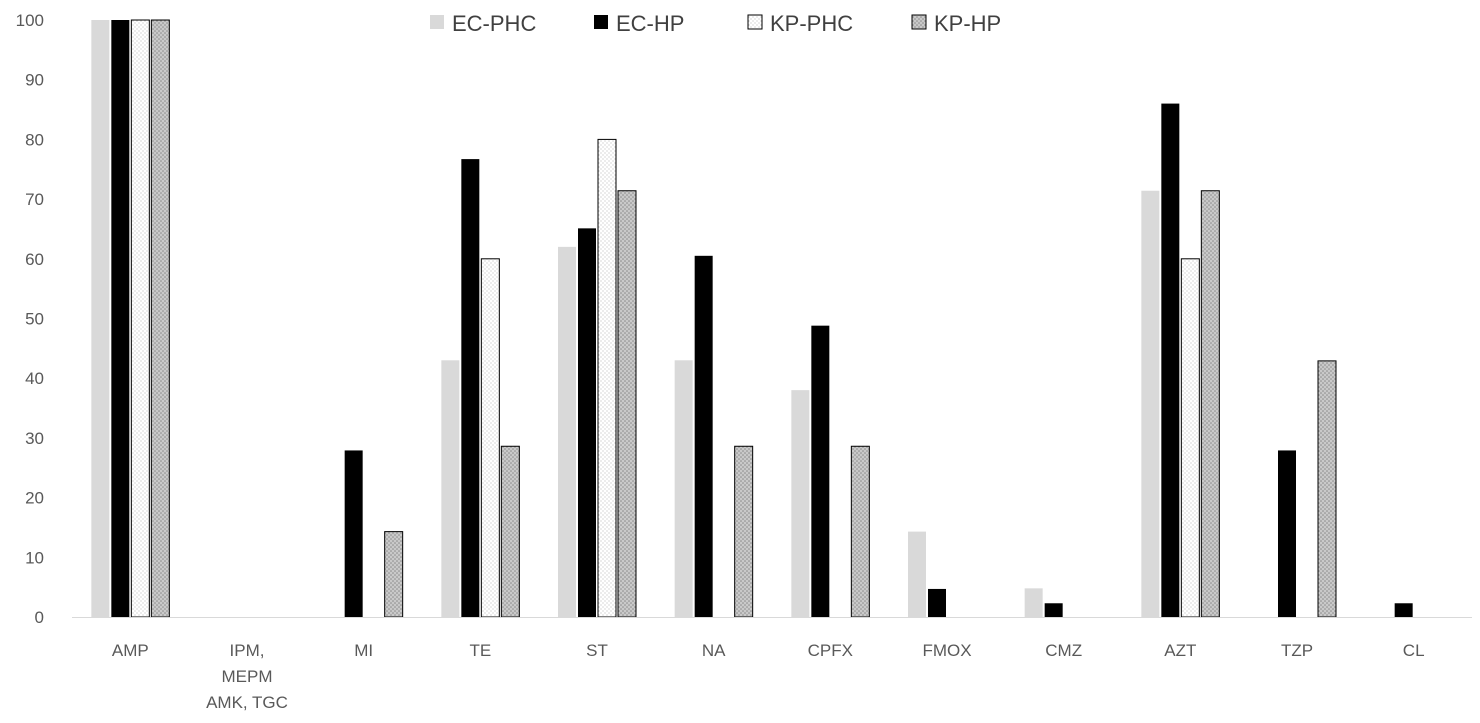 This screenshot has height=723, width=1480. Describe the element at coordinates (714, 650) in the screenshot. I see `x-category-label: NA` at that location.